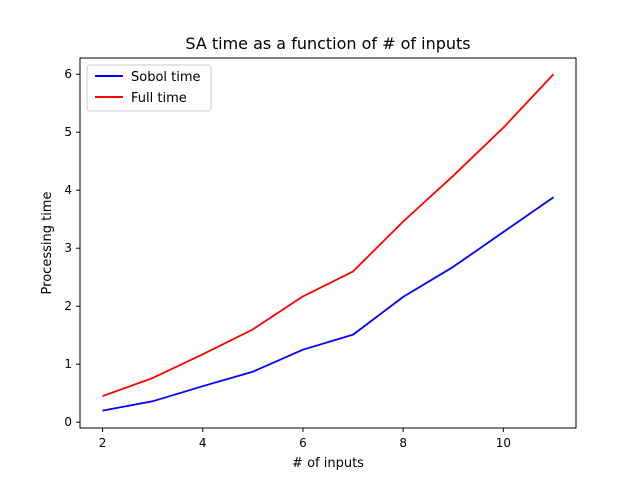  I want to click on x-axis-label: # of inputs, so click(328, 463).